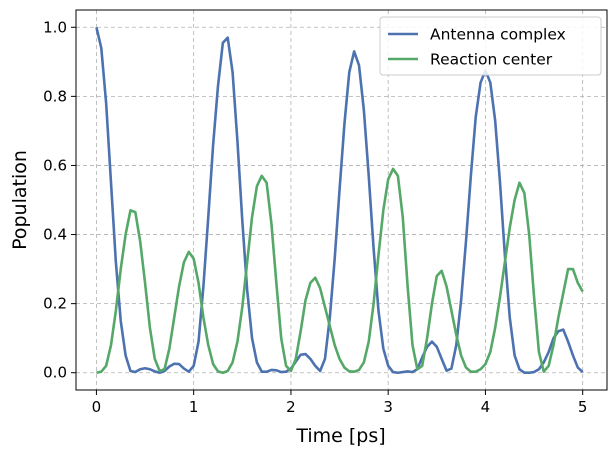 The height and width of the screenshot is (455, 615). I want to click on y-tick-label: 0.4, so click(55, 235).